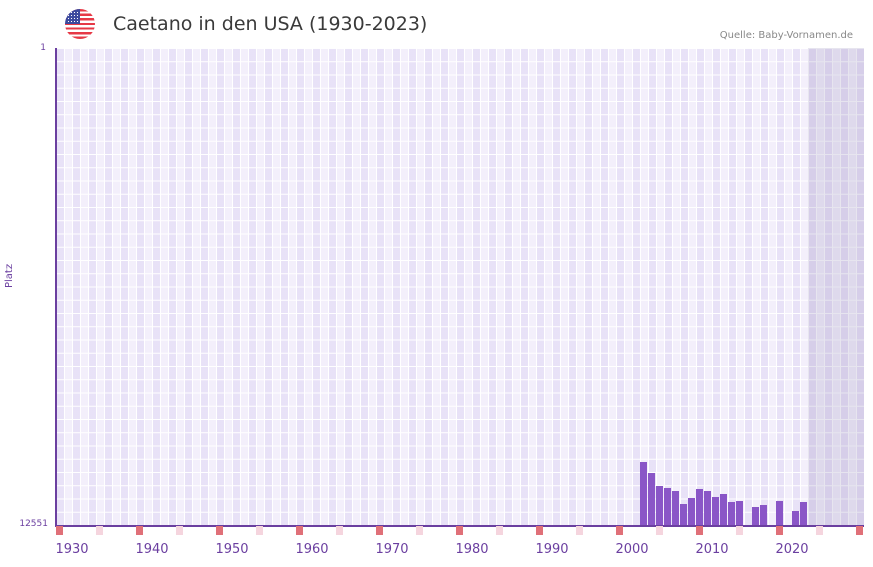 This screenshot has width=873, height=567. I want to click on x-axis-line, so click(459, 526).